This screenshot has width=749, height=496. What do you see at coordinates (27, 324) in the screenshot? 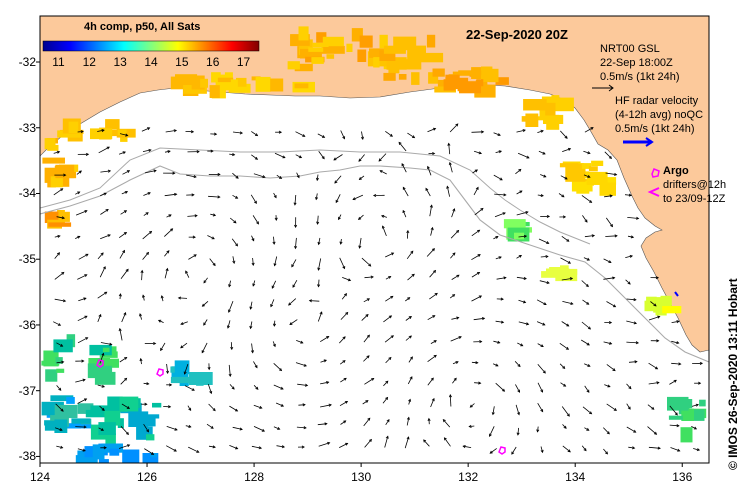
I see `y-tick-label: -36` at bounding box center [27, 324].